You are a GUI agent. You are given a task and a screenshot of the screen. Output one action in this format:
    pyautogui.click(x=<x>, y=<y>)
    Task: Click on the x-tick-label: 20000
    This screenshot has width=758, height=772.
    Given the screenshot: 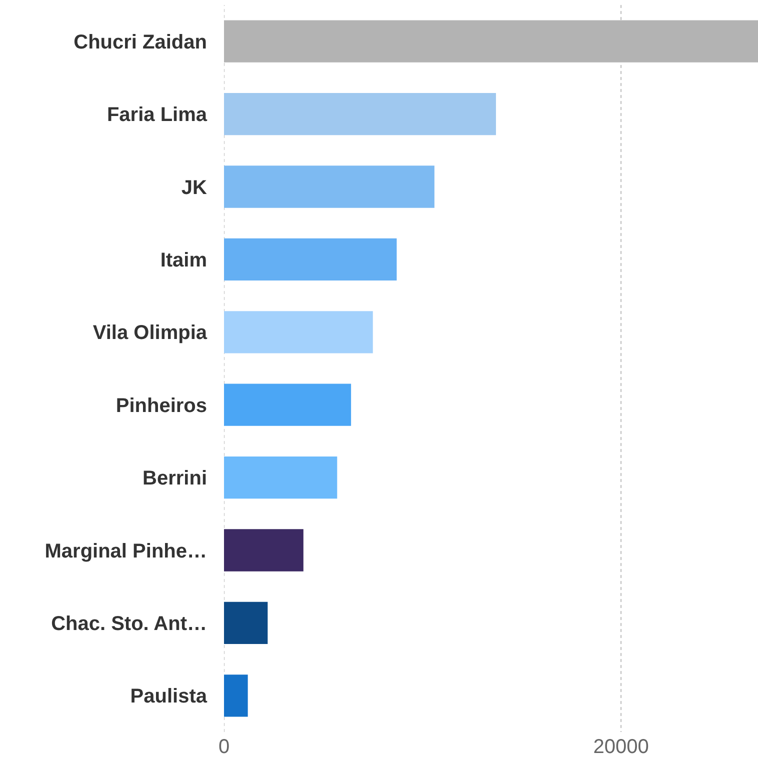 What is the action you would take?
    pyautogui.click(x=621, y=747)
    